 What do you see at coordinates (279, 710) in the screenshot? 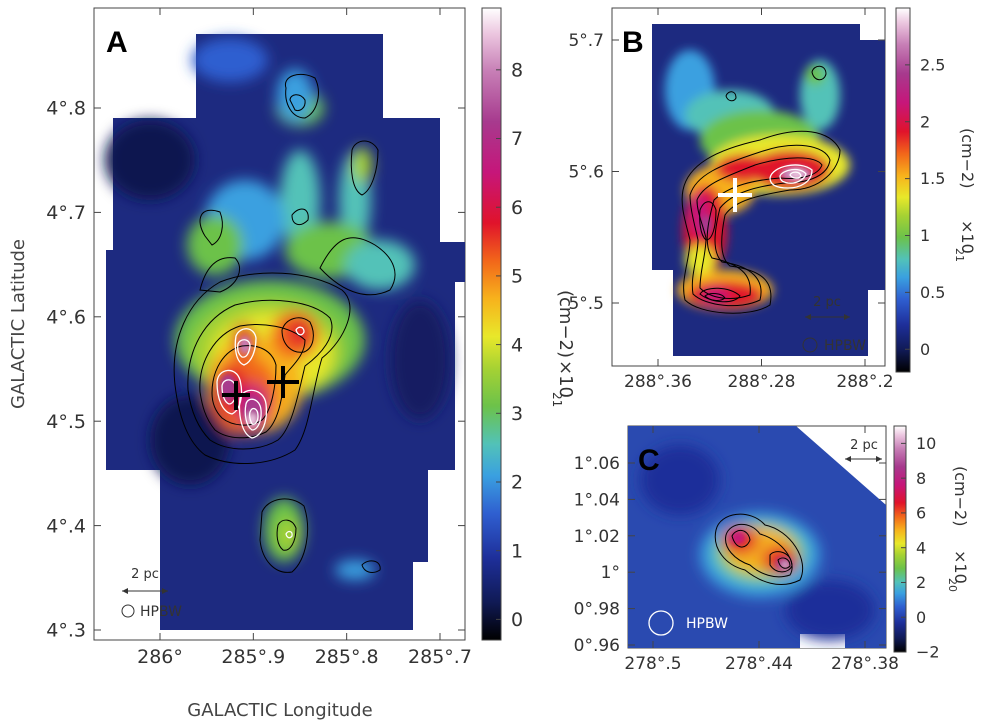
I see `x-axis-title: GALACTIC Longitude` at bounding box center [279, 710].